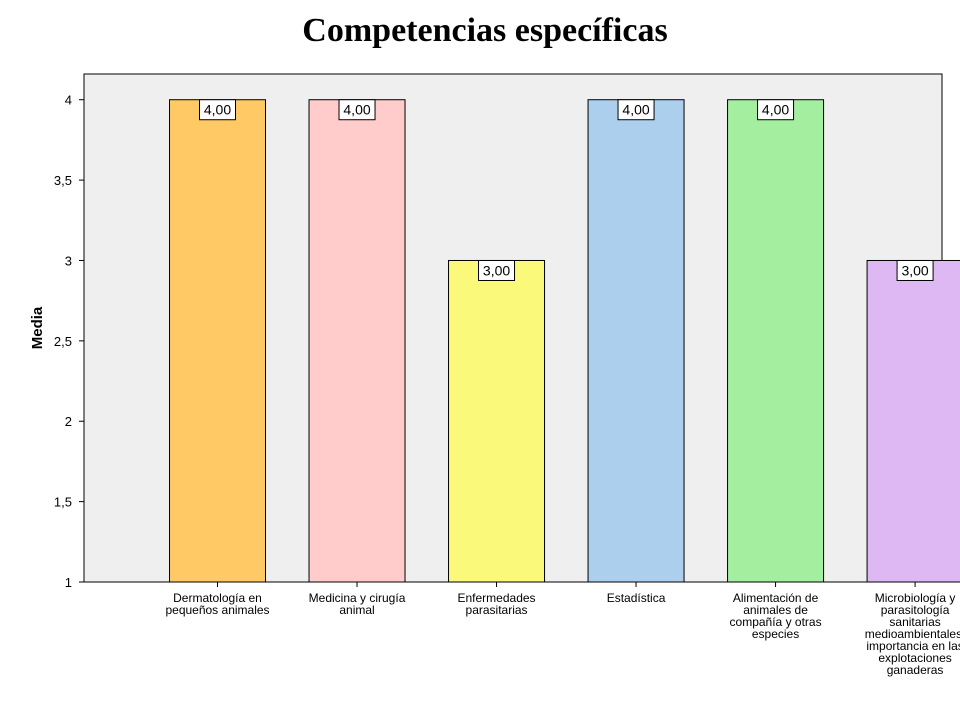 The height and width of the screenshot is (720, 960). Describe the element at coordinates (636, 598) in the screenshot. I see `x-tick-label: Estadística` at that location.